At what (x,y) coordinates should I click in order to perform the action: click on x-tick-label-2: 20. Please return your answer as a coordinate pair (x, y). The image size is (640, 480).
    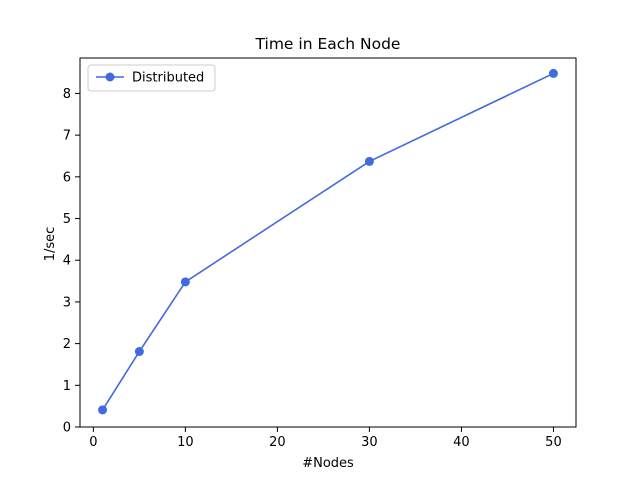
    Looking at the image, I should click on (277, 442).